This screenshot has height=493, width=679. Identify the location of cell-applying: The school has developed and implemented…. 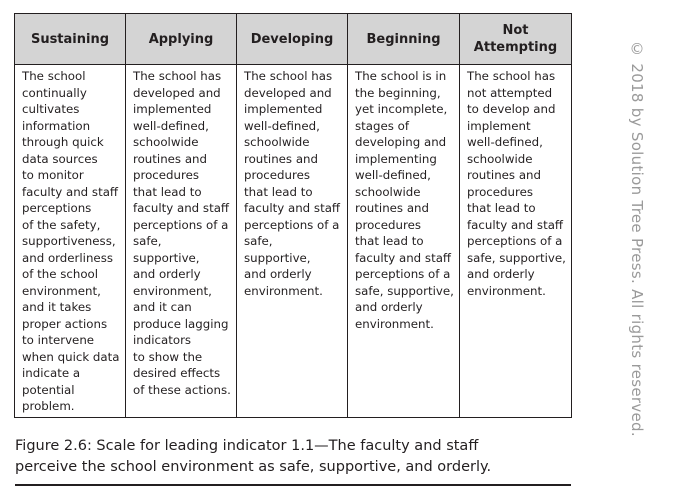
(181, 241).